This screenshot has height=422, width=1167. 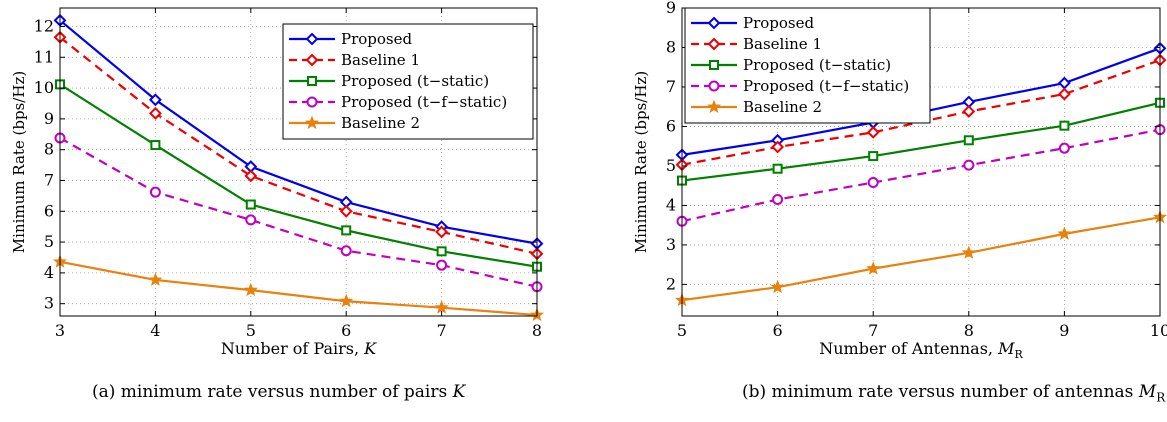 What do you see at coordinates (537, 330) in the screenshot?
I see `chart-a-x-tick-label: 8` at bounding box center [537, 330].